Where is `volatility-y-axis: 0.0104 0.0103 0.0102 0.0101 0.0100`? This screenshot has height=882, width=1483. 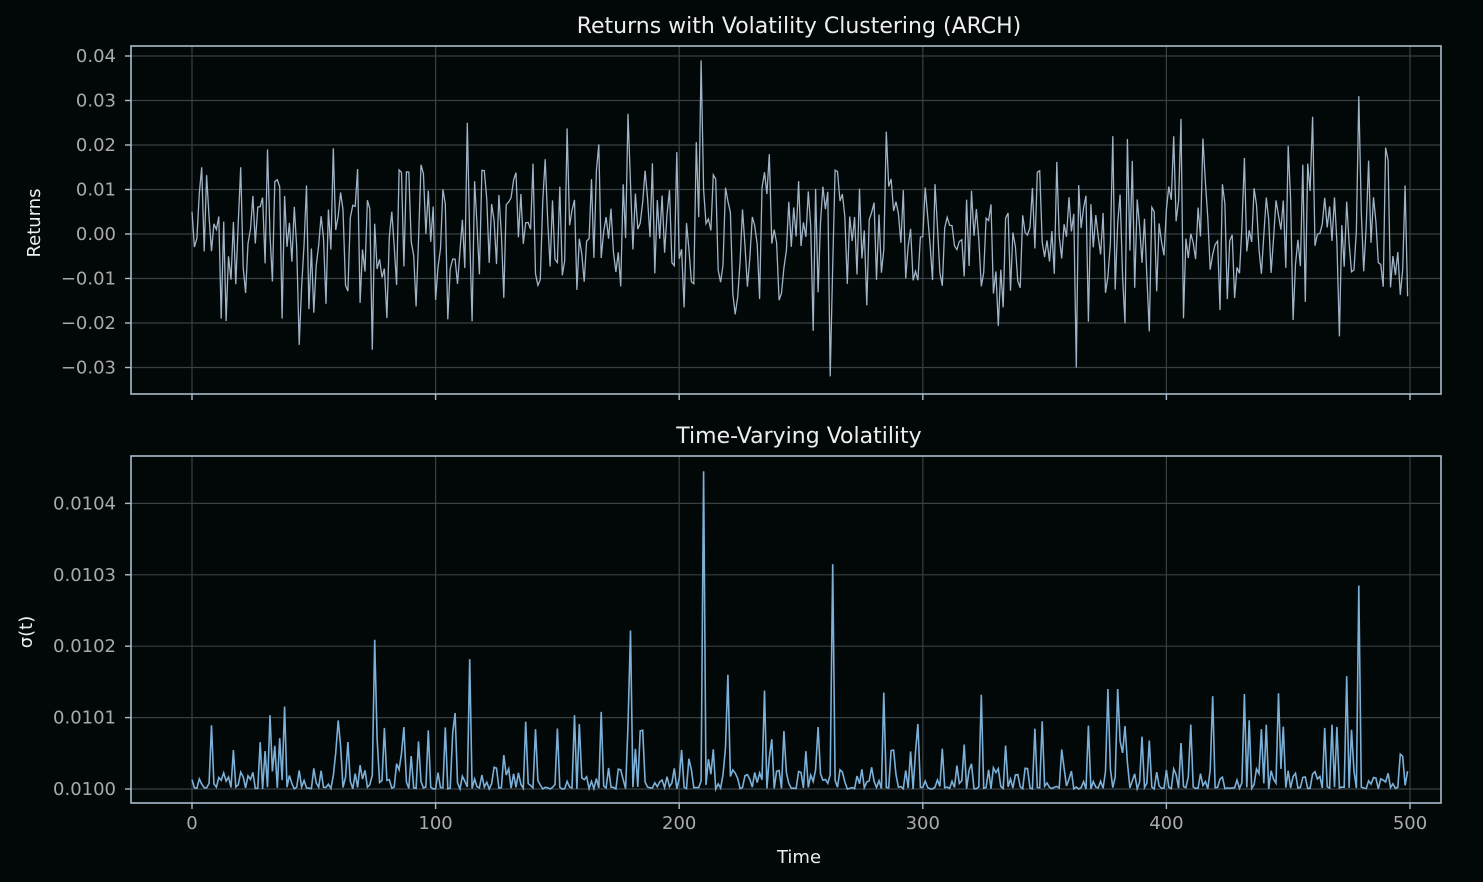 volatility-y-axis: 0.0104 0.0103 0.0102 0.0101 0.0100 is located at coordinates (92, 646).